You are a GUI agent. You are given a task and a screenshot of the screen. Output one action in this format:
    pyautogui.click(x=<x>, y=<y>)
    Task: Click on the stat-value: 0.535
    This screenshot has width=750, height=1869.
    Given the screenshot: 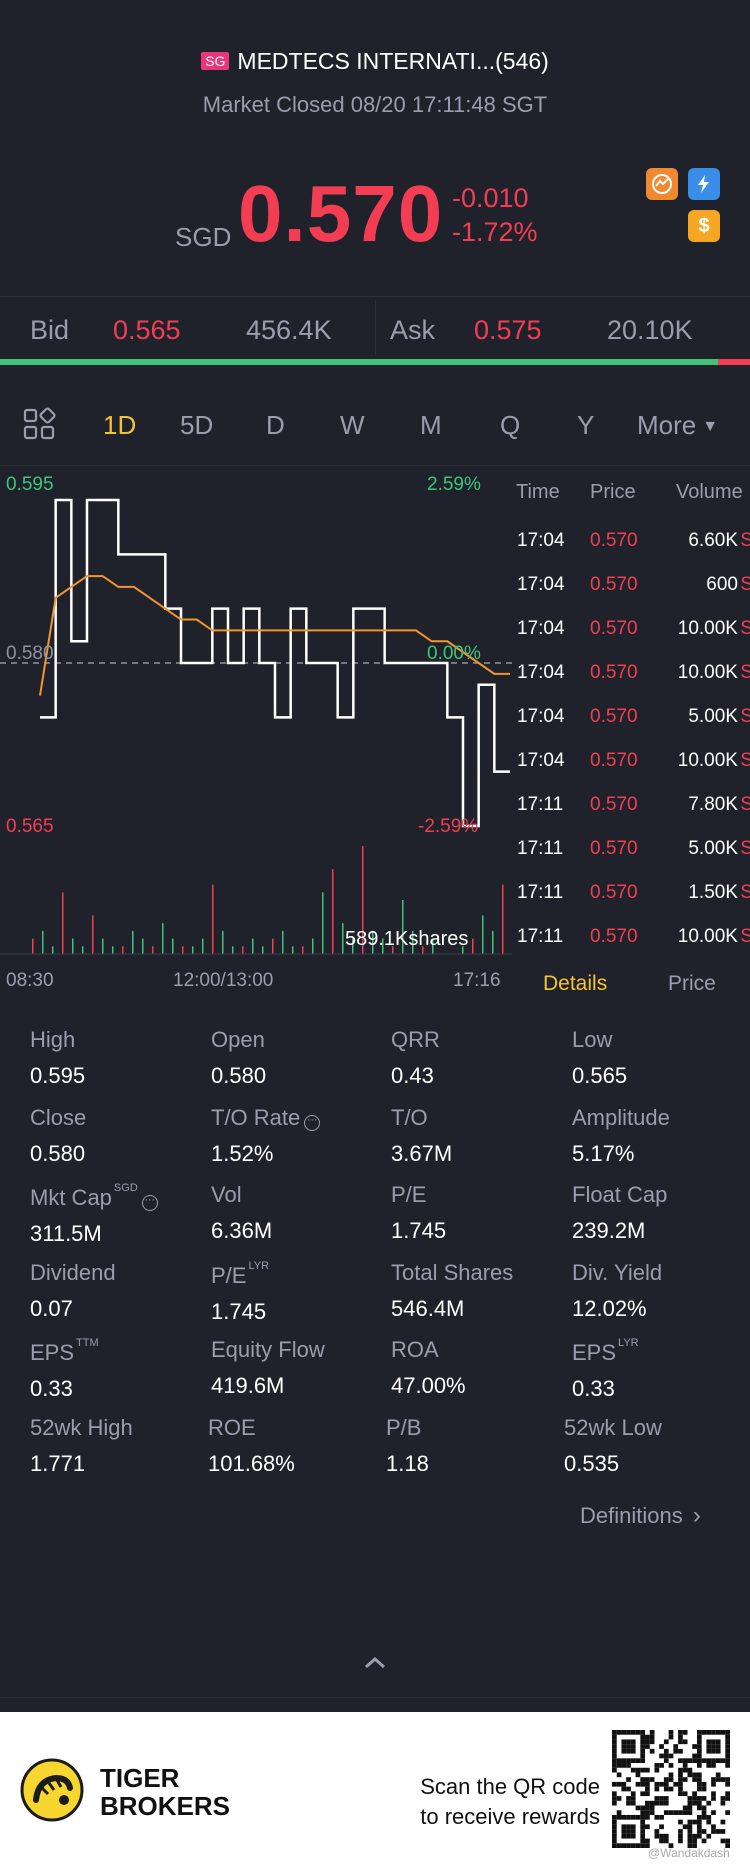 What is the action you would take?
    pyautogui.click(x=592, y=1463)
    